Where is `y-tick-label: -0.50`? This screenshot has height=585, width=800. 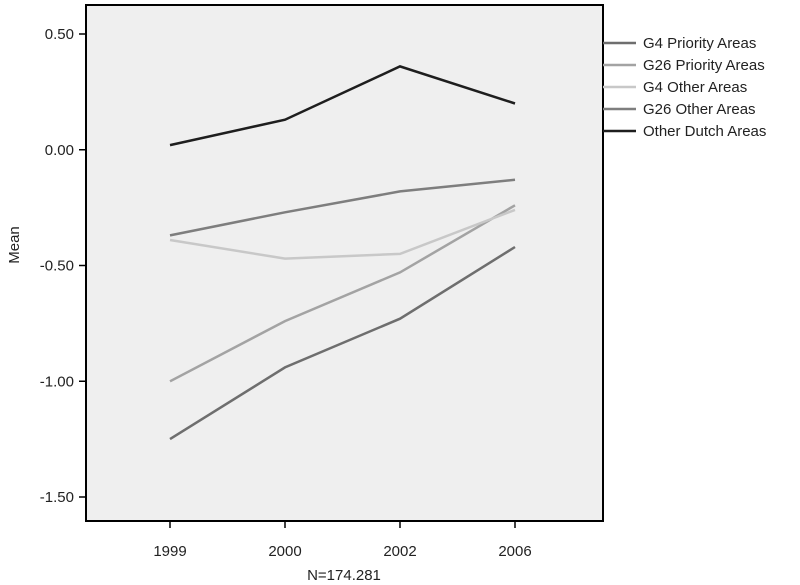
y-tick-label: -0.50 is located at coordinates (57, 266).